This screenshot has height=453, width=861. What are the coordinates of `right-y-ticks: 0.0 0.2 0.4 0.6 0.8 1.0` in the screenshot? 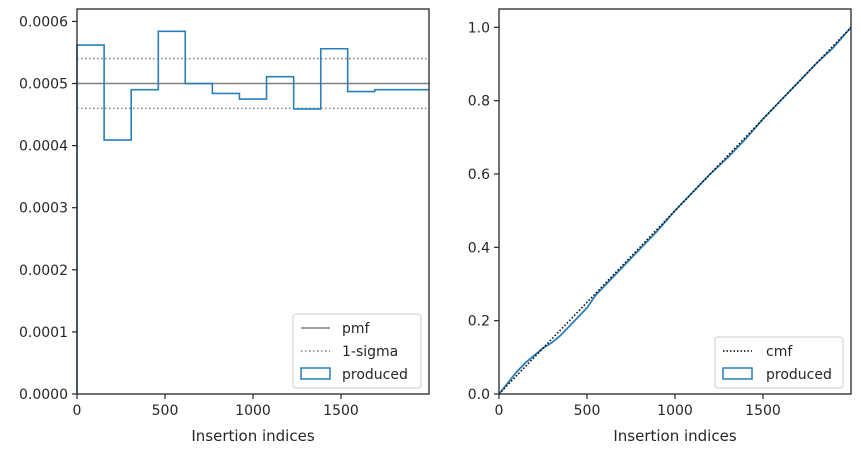 It's located at (483, 211).